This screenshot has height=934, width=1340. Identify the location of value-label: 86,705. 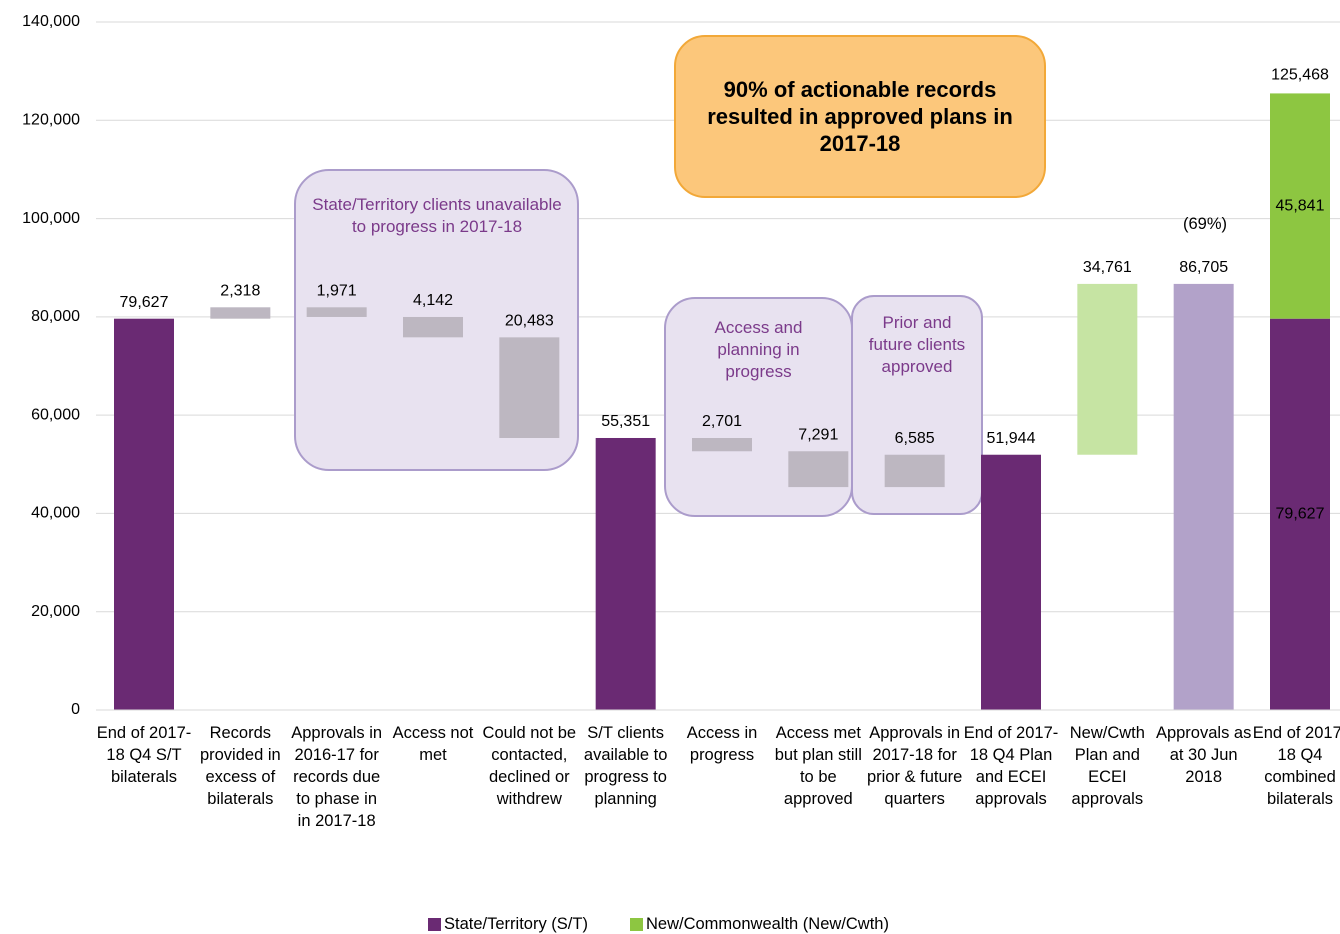
(1203, 267).